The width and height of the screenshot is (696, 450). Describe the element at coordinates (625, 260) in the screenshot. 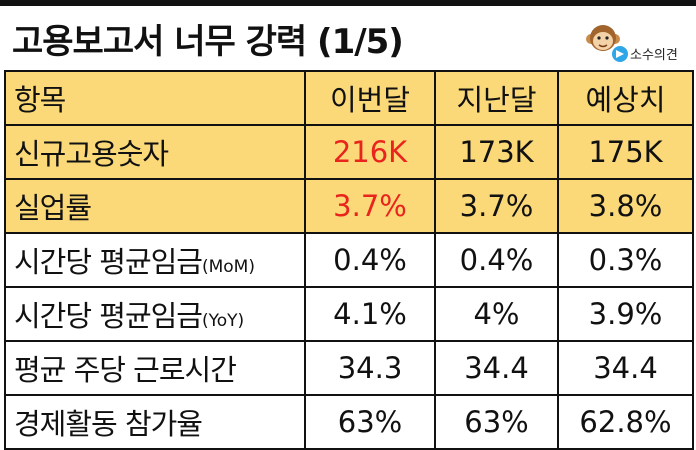

I see `forecast-value: 0.3%` at that location.